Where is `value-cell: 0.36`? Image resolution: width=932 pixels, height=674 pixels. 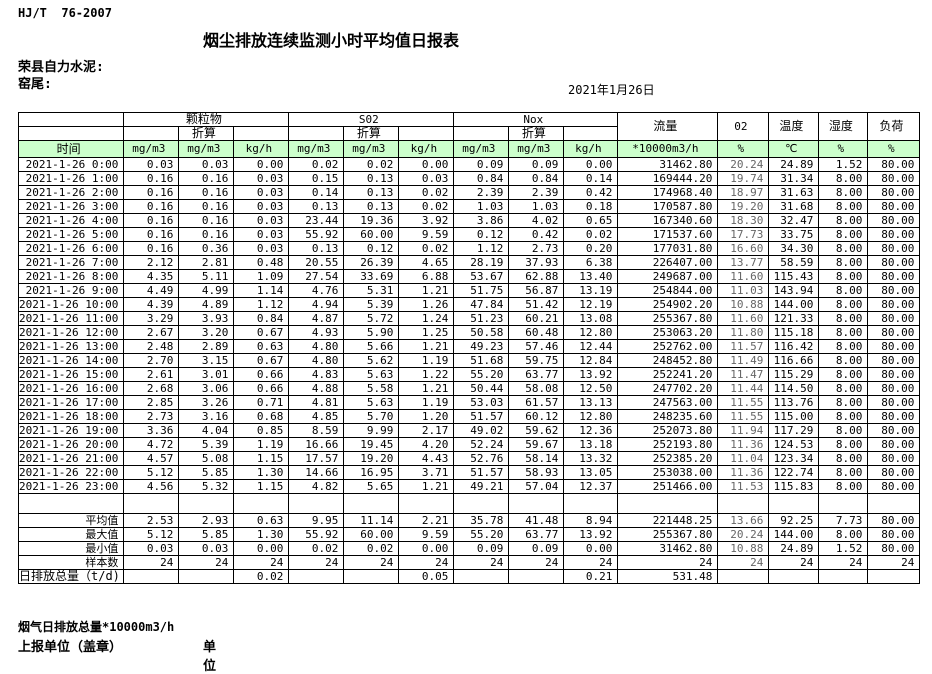 value-cell: 0.36 is located at coordinates (206, 248).